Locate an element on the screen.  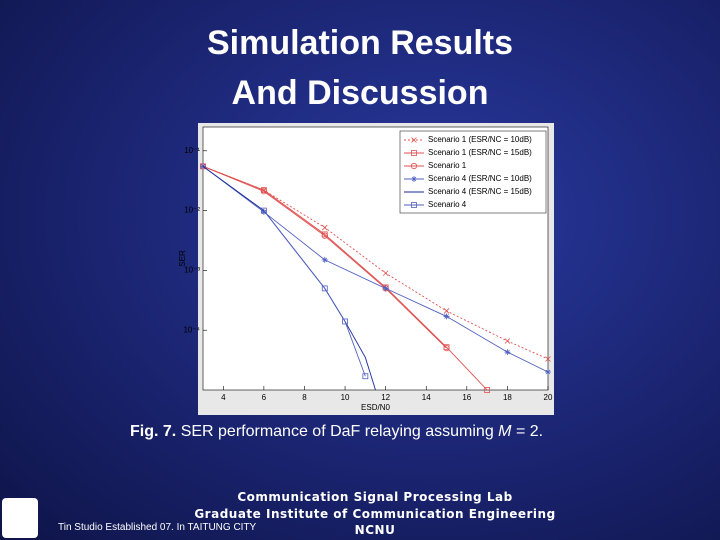
legend-label: Scenario 4 (ESR/NC = 10dB) is located at coordinates (480, 178).